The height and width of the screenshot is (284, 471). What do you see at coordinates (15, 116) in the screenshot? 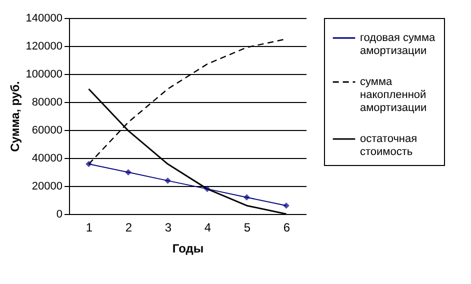
I see `y-axis-title: Сумма, руб.` at bounding box center [15, 116].